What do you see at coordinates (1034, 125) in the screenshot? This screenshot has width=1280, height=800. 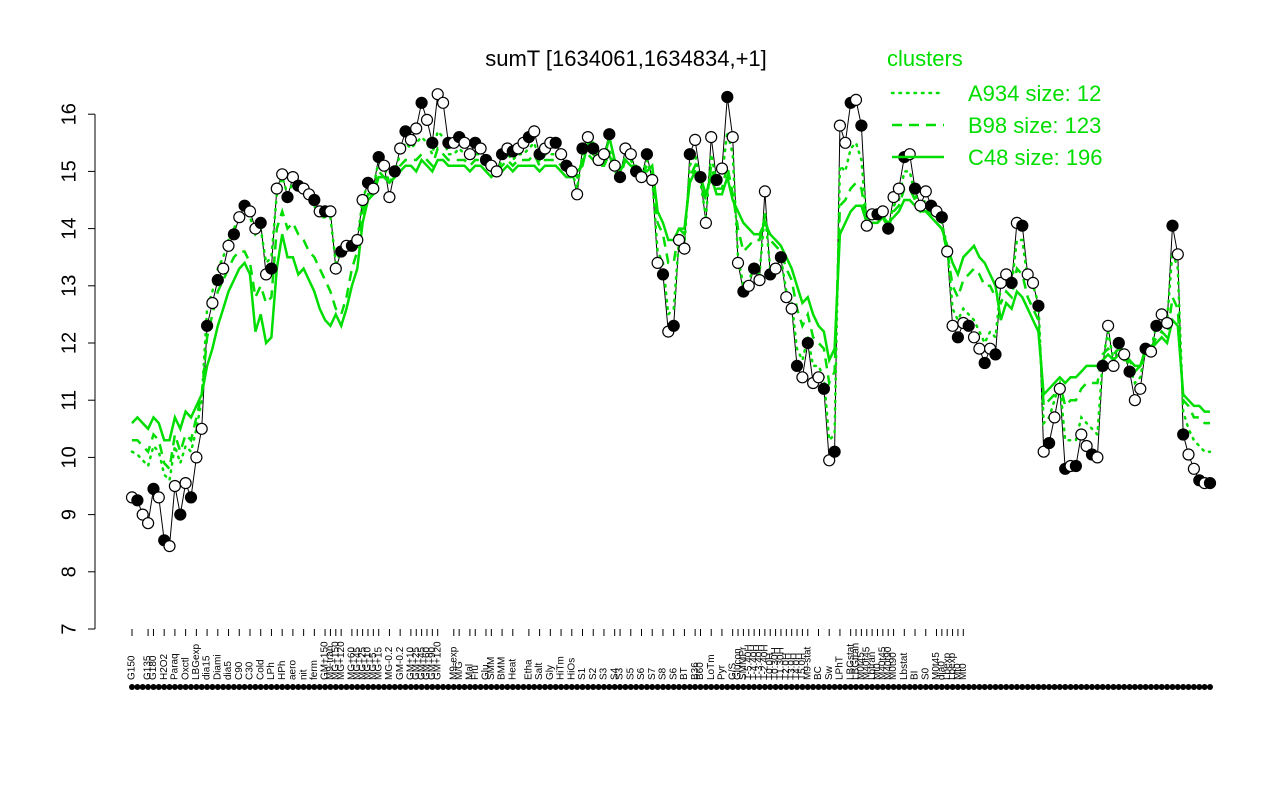 I see `legend-label: B98 size: 123` at bounding box center [1034, 125].